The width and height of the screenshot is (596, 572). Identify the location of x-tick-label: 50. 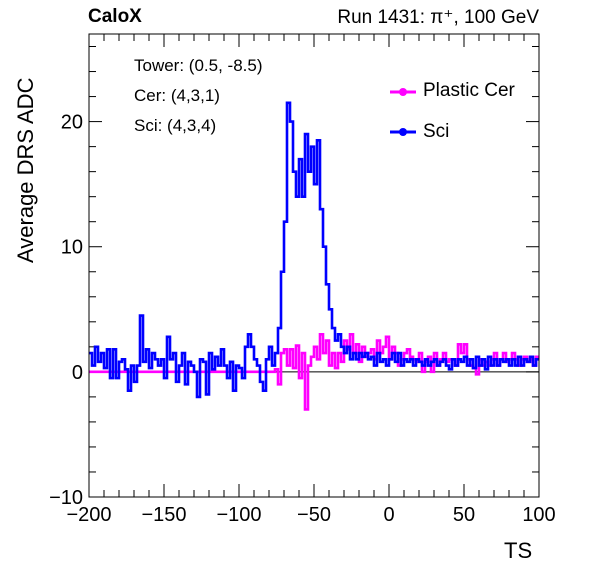
(464, 515).